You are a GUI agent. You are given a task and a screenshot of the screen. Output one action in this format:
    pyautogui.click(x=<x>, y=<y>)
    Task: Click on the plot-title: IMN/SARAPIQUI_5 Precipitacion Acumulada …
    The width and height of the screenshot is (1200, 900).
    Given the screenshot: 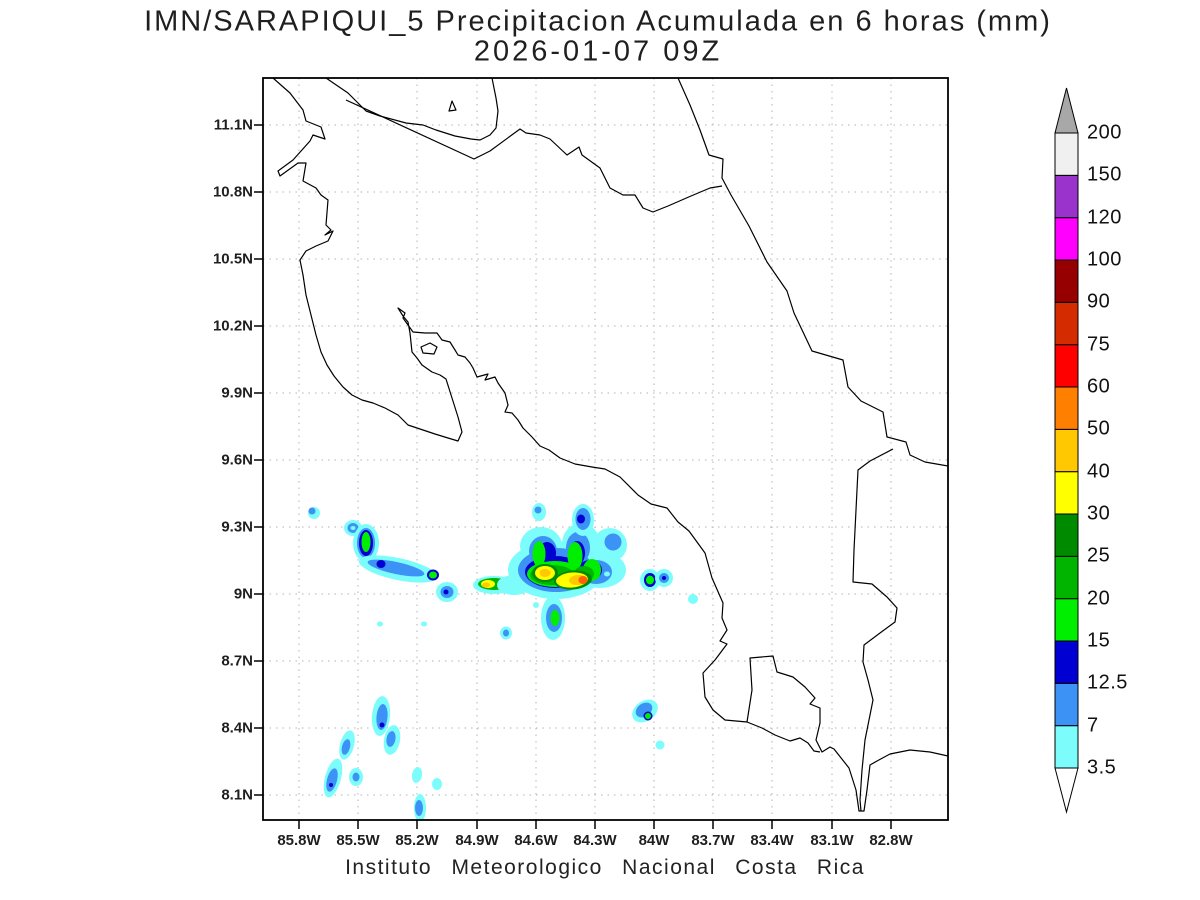 What is the action you would take?
    pyautogui.click(x=598, y=21)
    